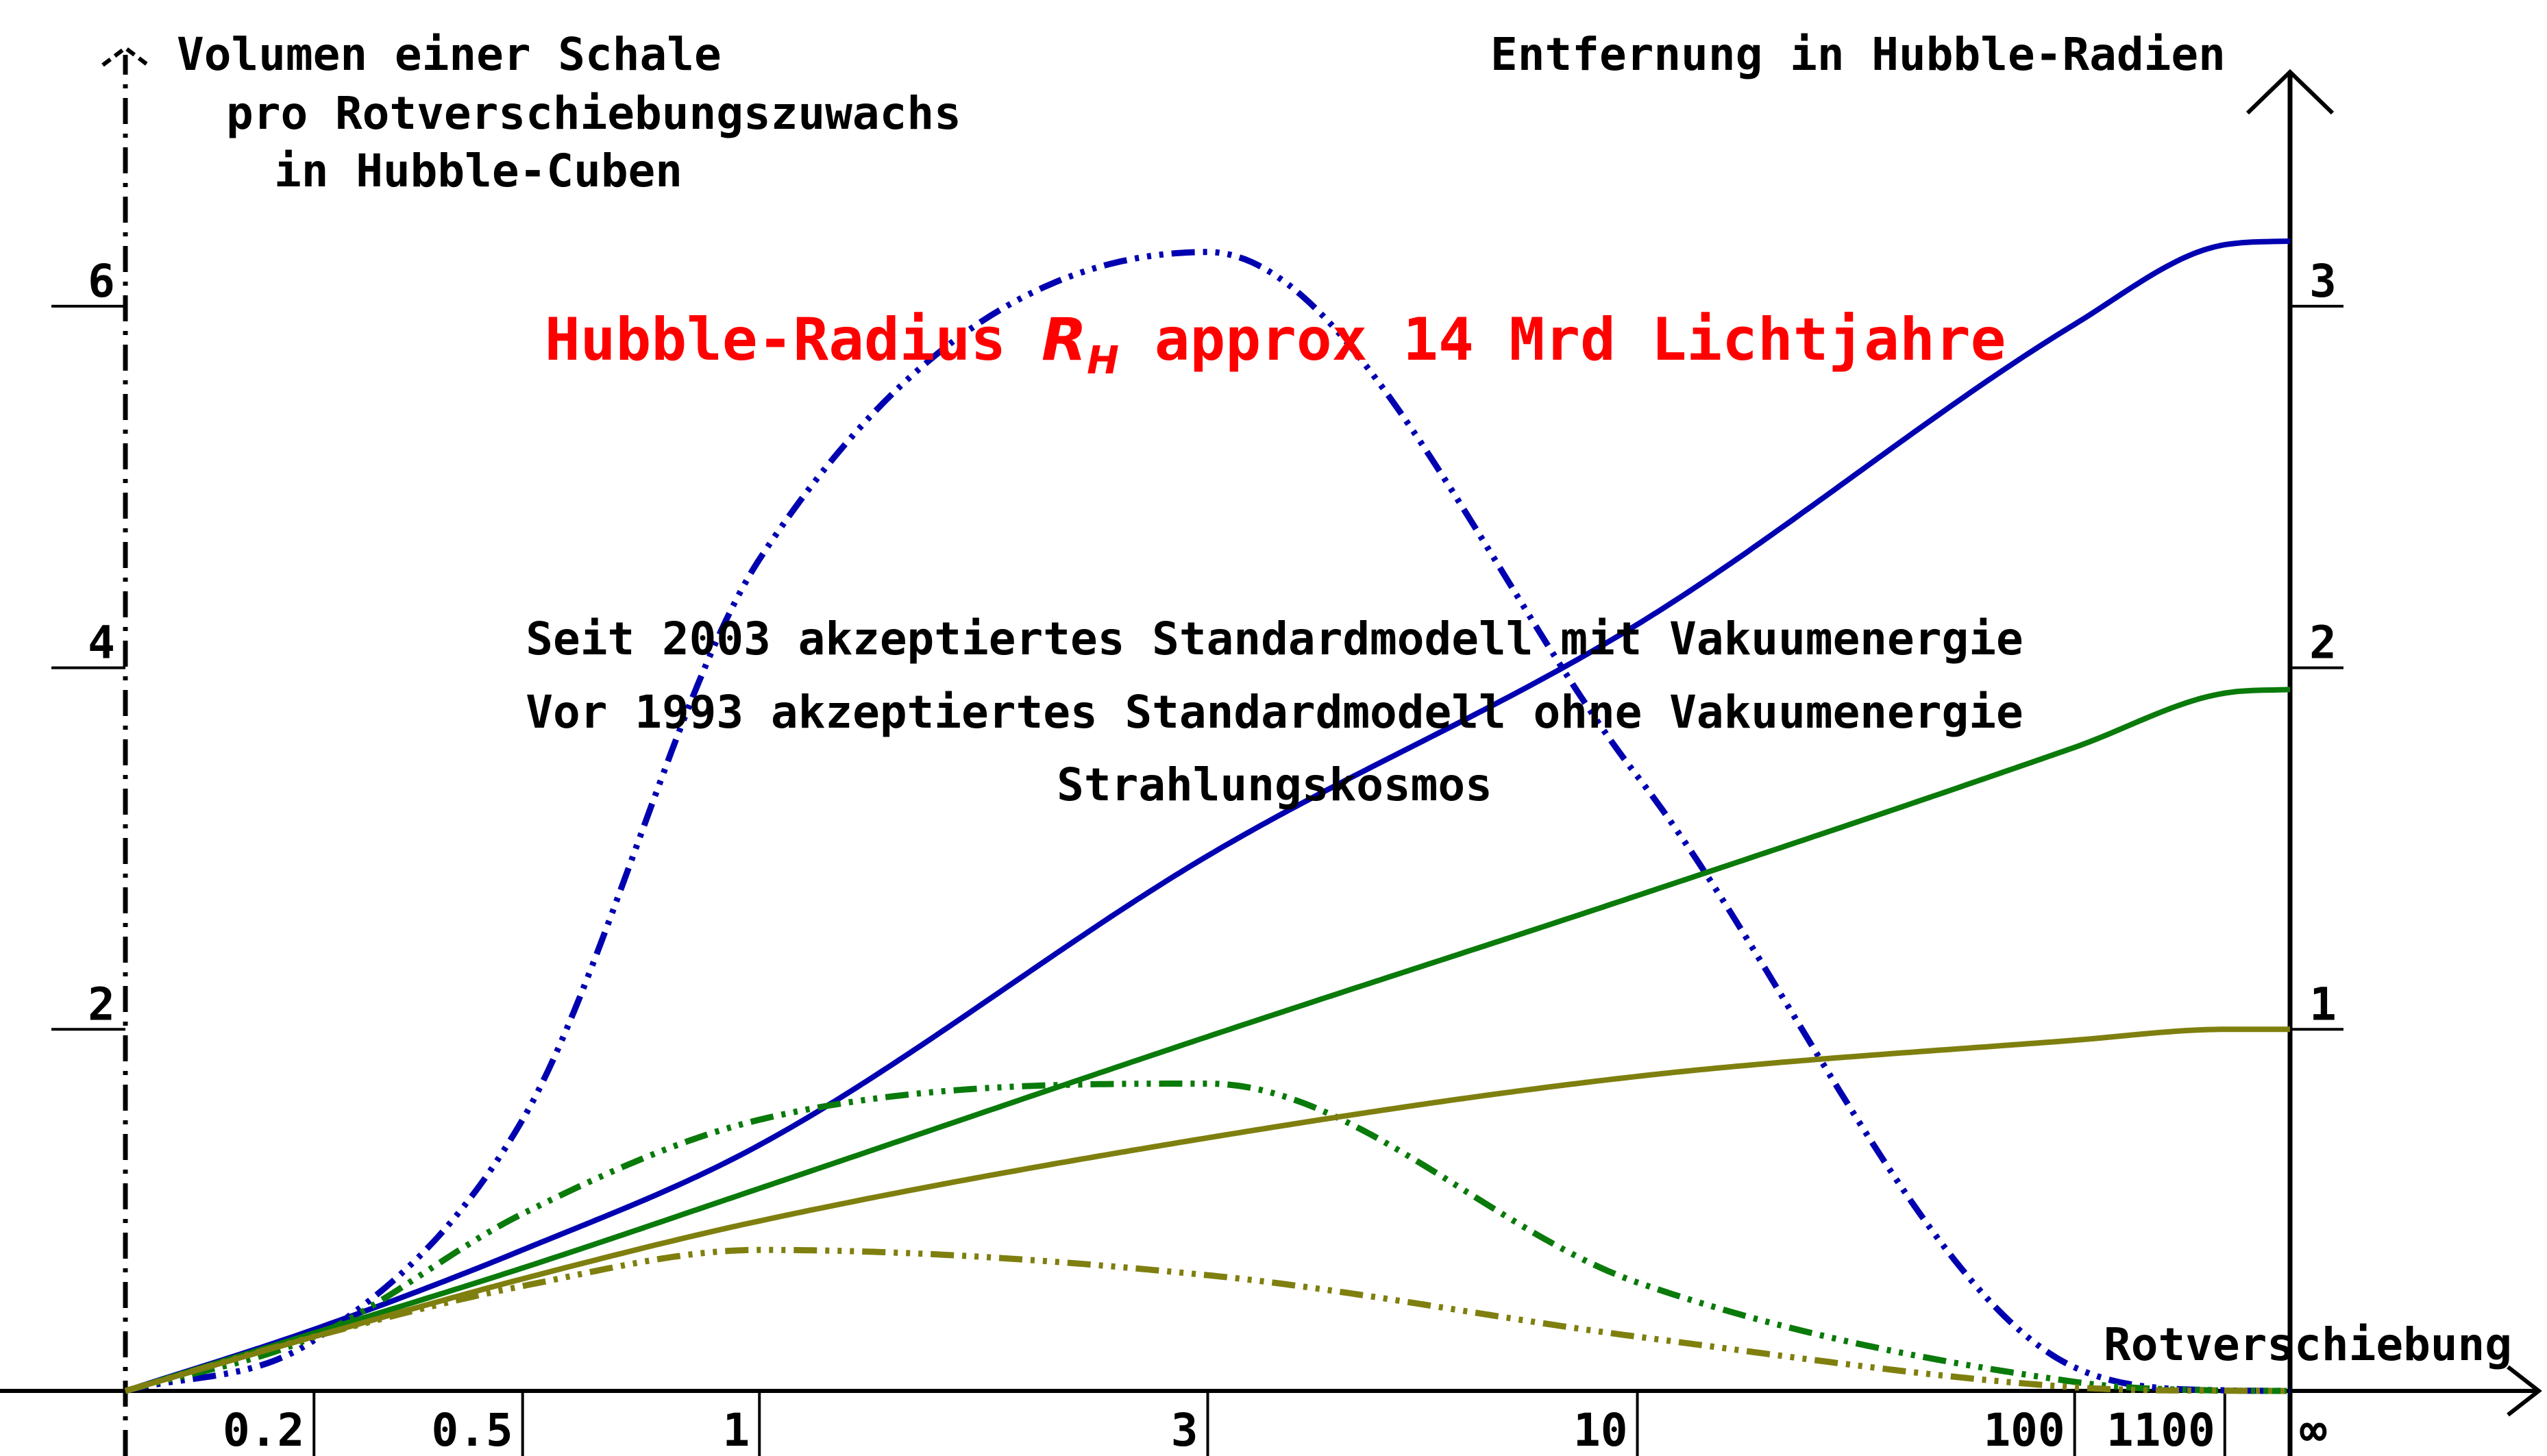  What do you see at coordinates (2524, 1391) in the screenshot?
I see `x-axis-arrow` at bounding box center [2524, 1391].